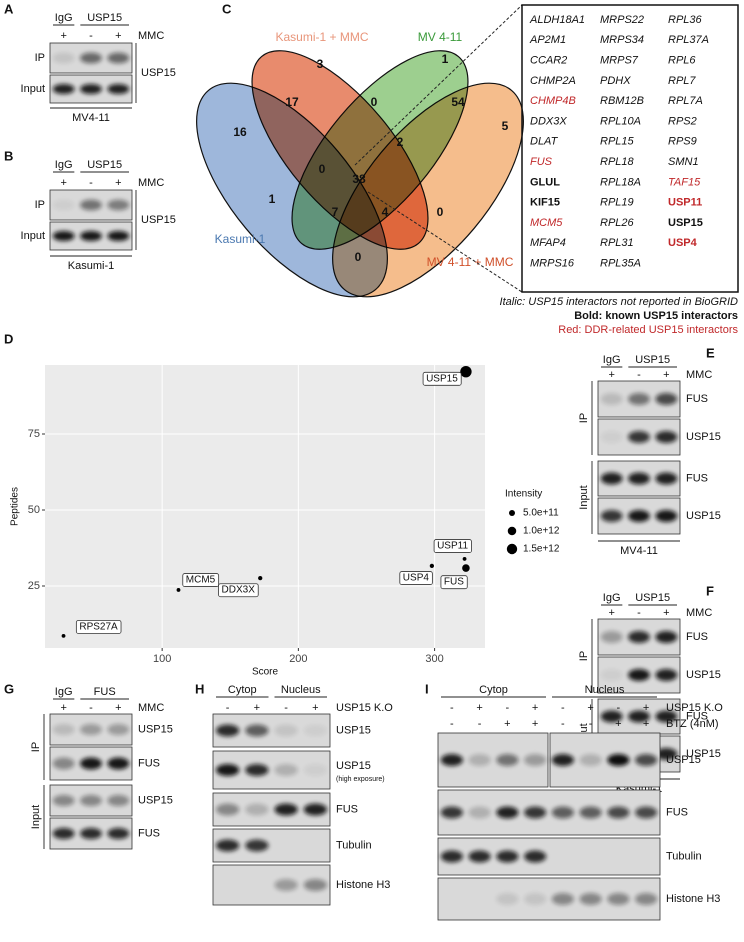  I want to click on x-tick-label: 100, so click(162, 659).